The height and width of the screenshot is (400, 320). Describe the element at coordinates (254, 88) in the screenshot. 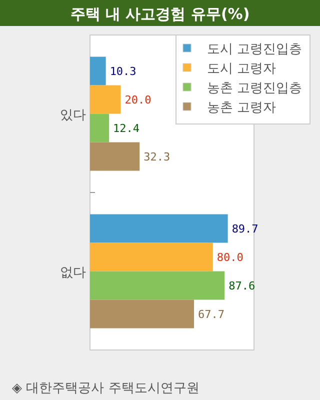

I see `legend-label: 농촌 고령진입층` at that location.